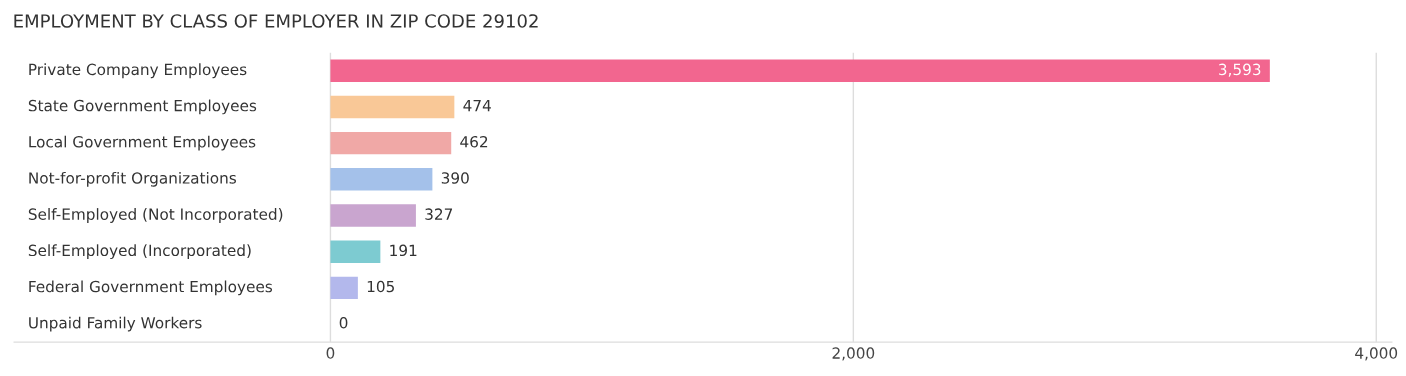  I want to click on data-label: 462, so click(474, 141).